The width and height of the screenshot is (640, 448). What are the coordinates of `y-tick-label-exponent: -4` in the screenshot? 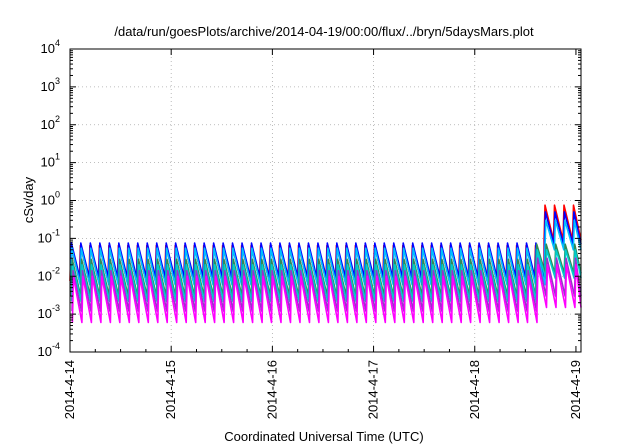 It's located at (56, 346).